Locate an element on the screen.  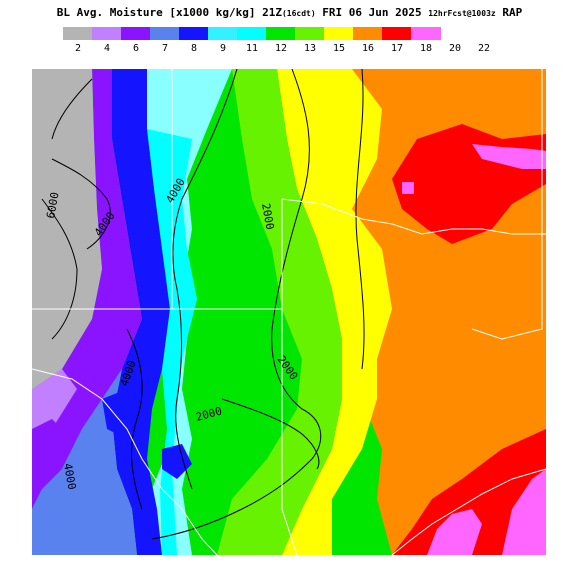
title-date: FRI 06 Jun 2025 is located at coordinates (372, 12).